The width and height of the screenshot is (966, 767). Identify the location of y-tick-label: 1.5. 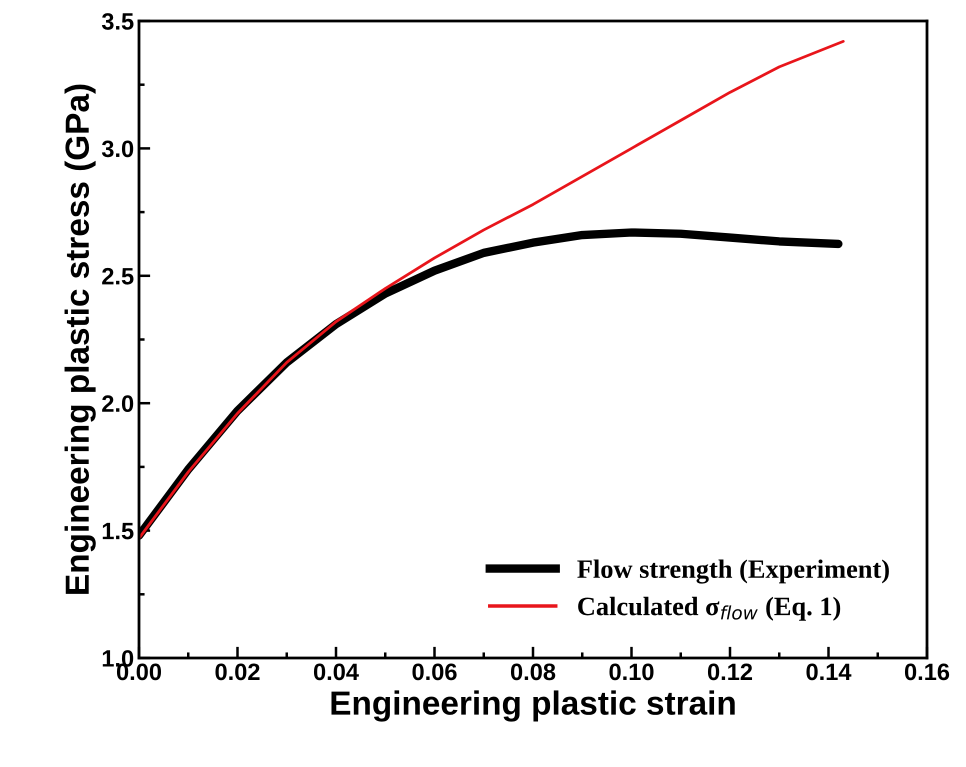
(118, 531).